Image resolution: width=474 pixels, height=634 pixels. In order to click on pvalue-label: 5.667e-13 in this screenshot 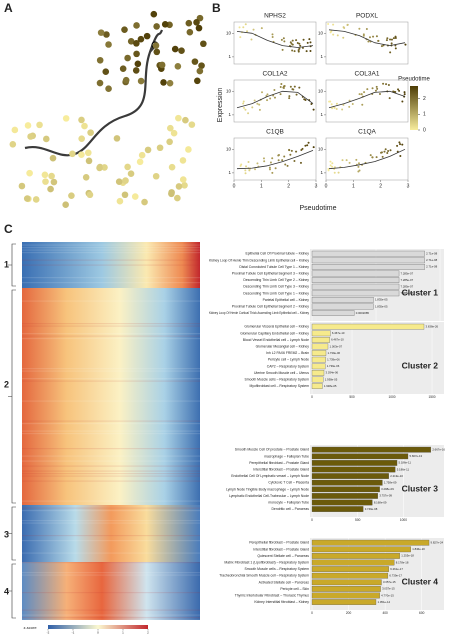, I will do `click(416, 456)`.